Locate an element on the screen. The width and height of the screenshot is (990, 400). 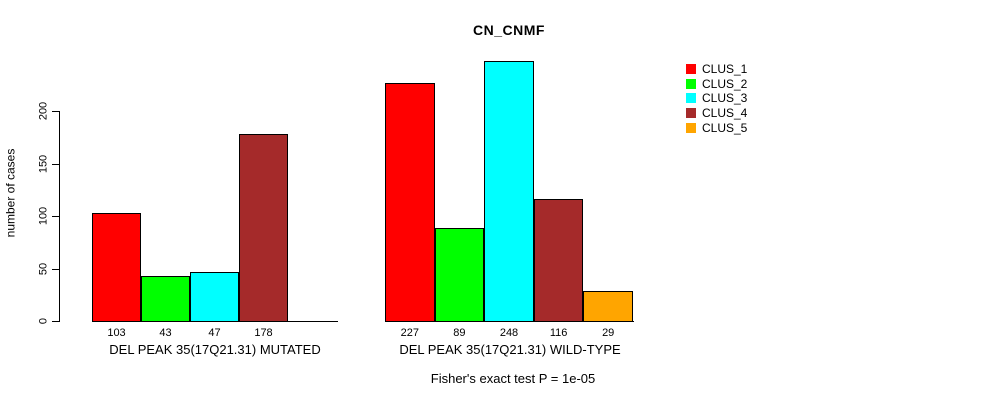
bar-value-label: 116 is located at coordinates (558, 333).